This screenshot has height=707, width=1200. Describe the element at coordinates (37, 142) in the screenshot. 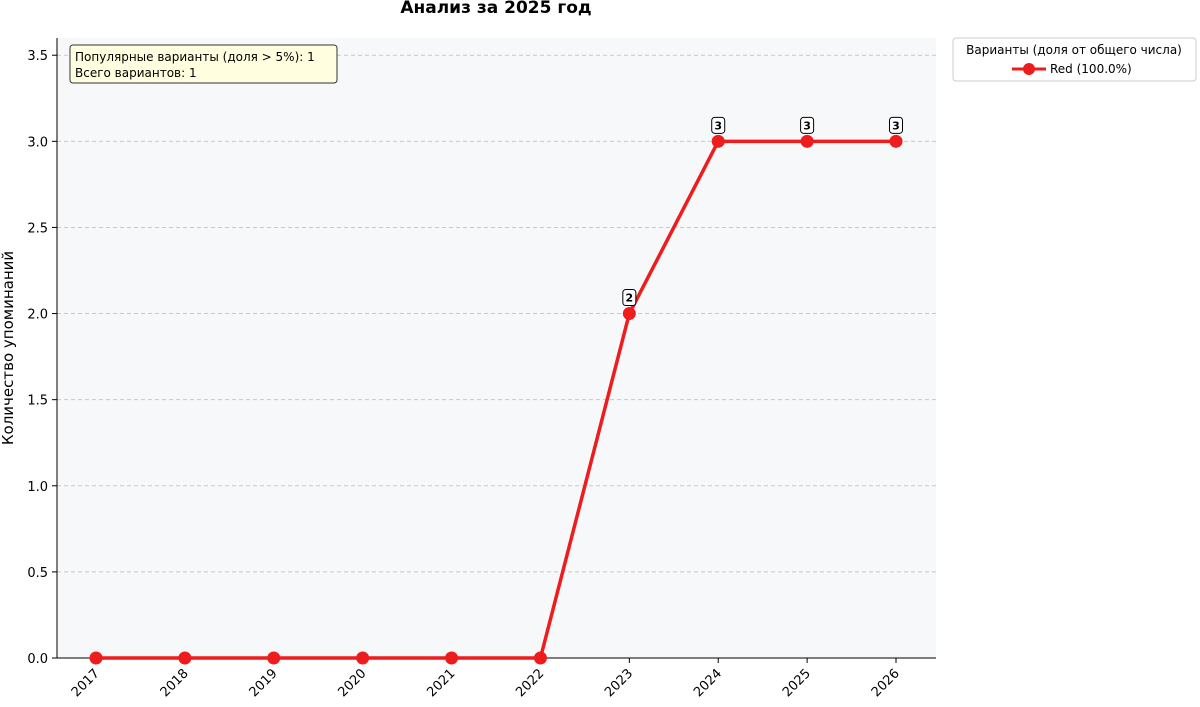

I see `y-tick-label: 3.0` at that location.